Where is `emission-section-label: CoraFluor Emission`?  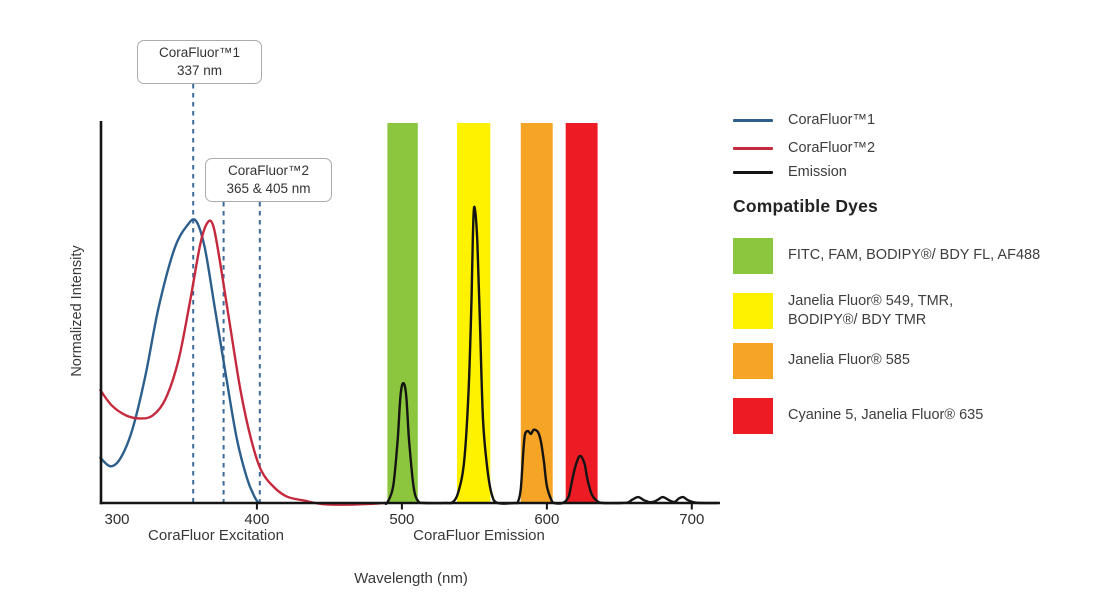 emission-section-label: CoraFluor Emission is located at coordinates (479, 535).